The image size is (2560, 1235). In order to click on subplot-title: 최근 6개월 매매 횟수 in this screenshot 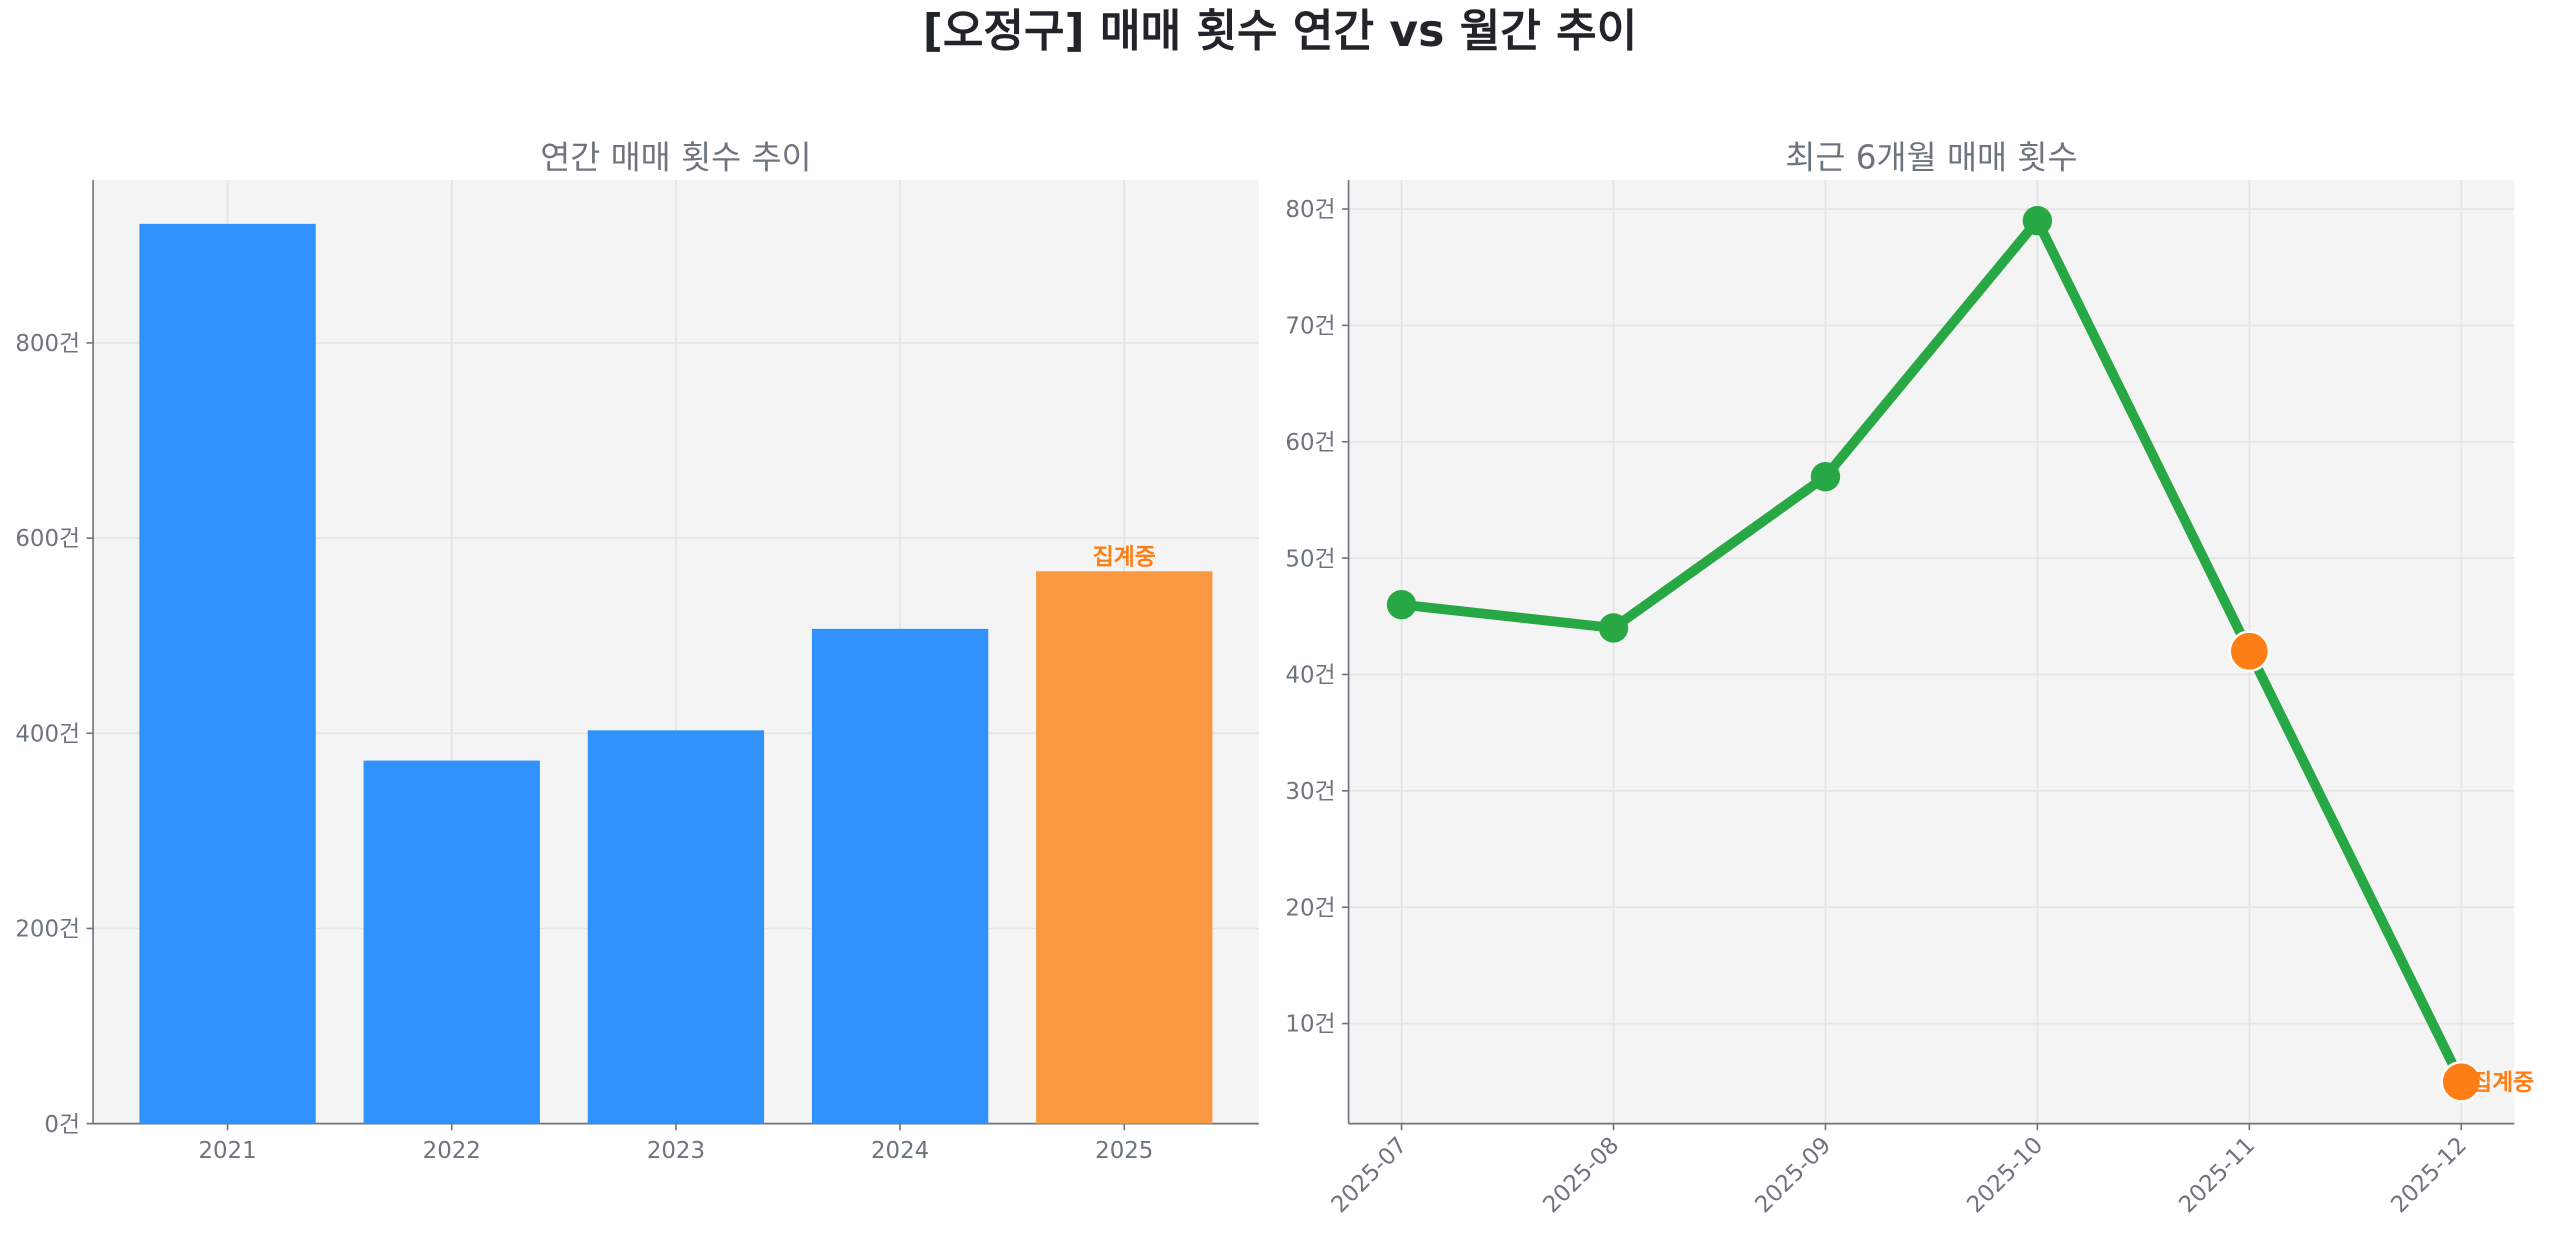, I will do `click(1931, 158)`.